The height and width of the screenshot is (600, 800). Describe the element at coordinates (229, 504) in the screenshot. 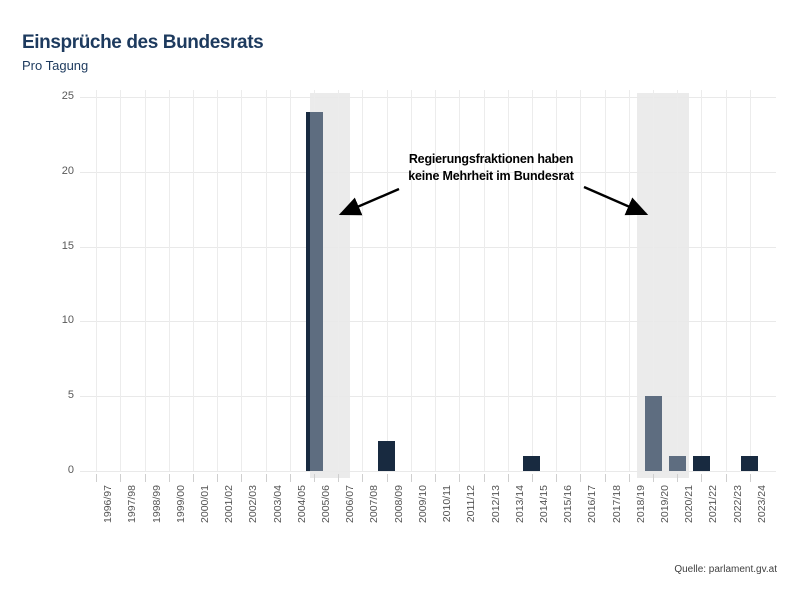

I see `x-axis-label-2001-02: 2001/02` at that location.